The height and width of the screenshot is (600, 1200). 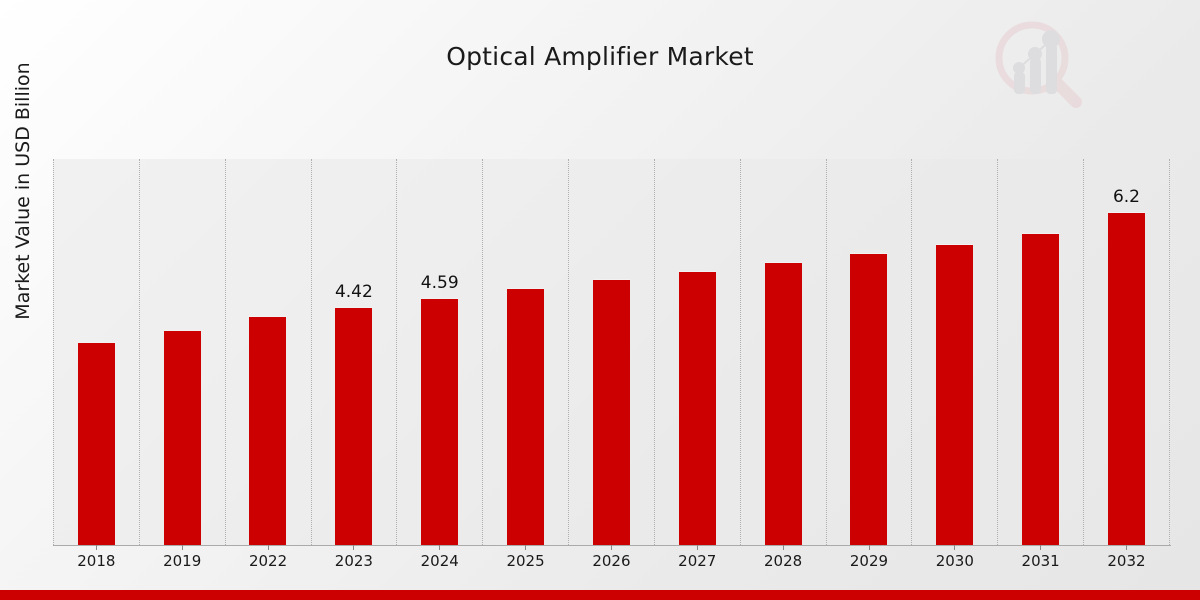 What do you see at coordinates (783, 561) in the screenshot?
I see `x-tick-label: 2028` at bounding box center [783, 561].